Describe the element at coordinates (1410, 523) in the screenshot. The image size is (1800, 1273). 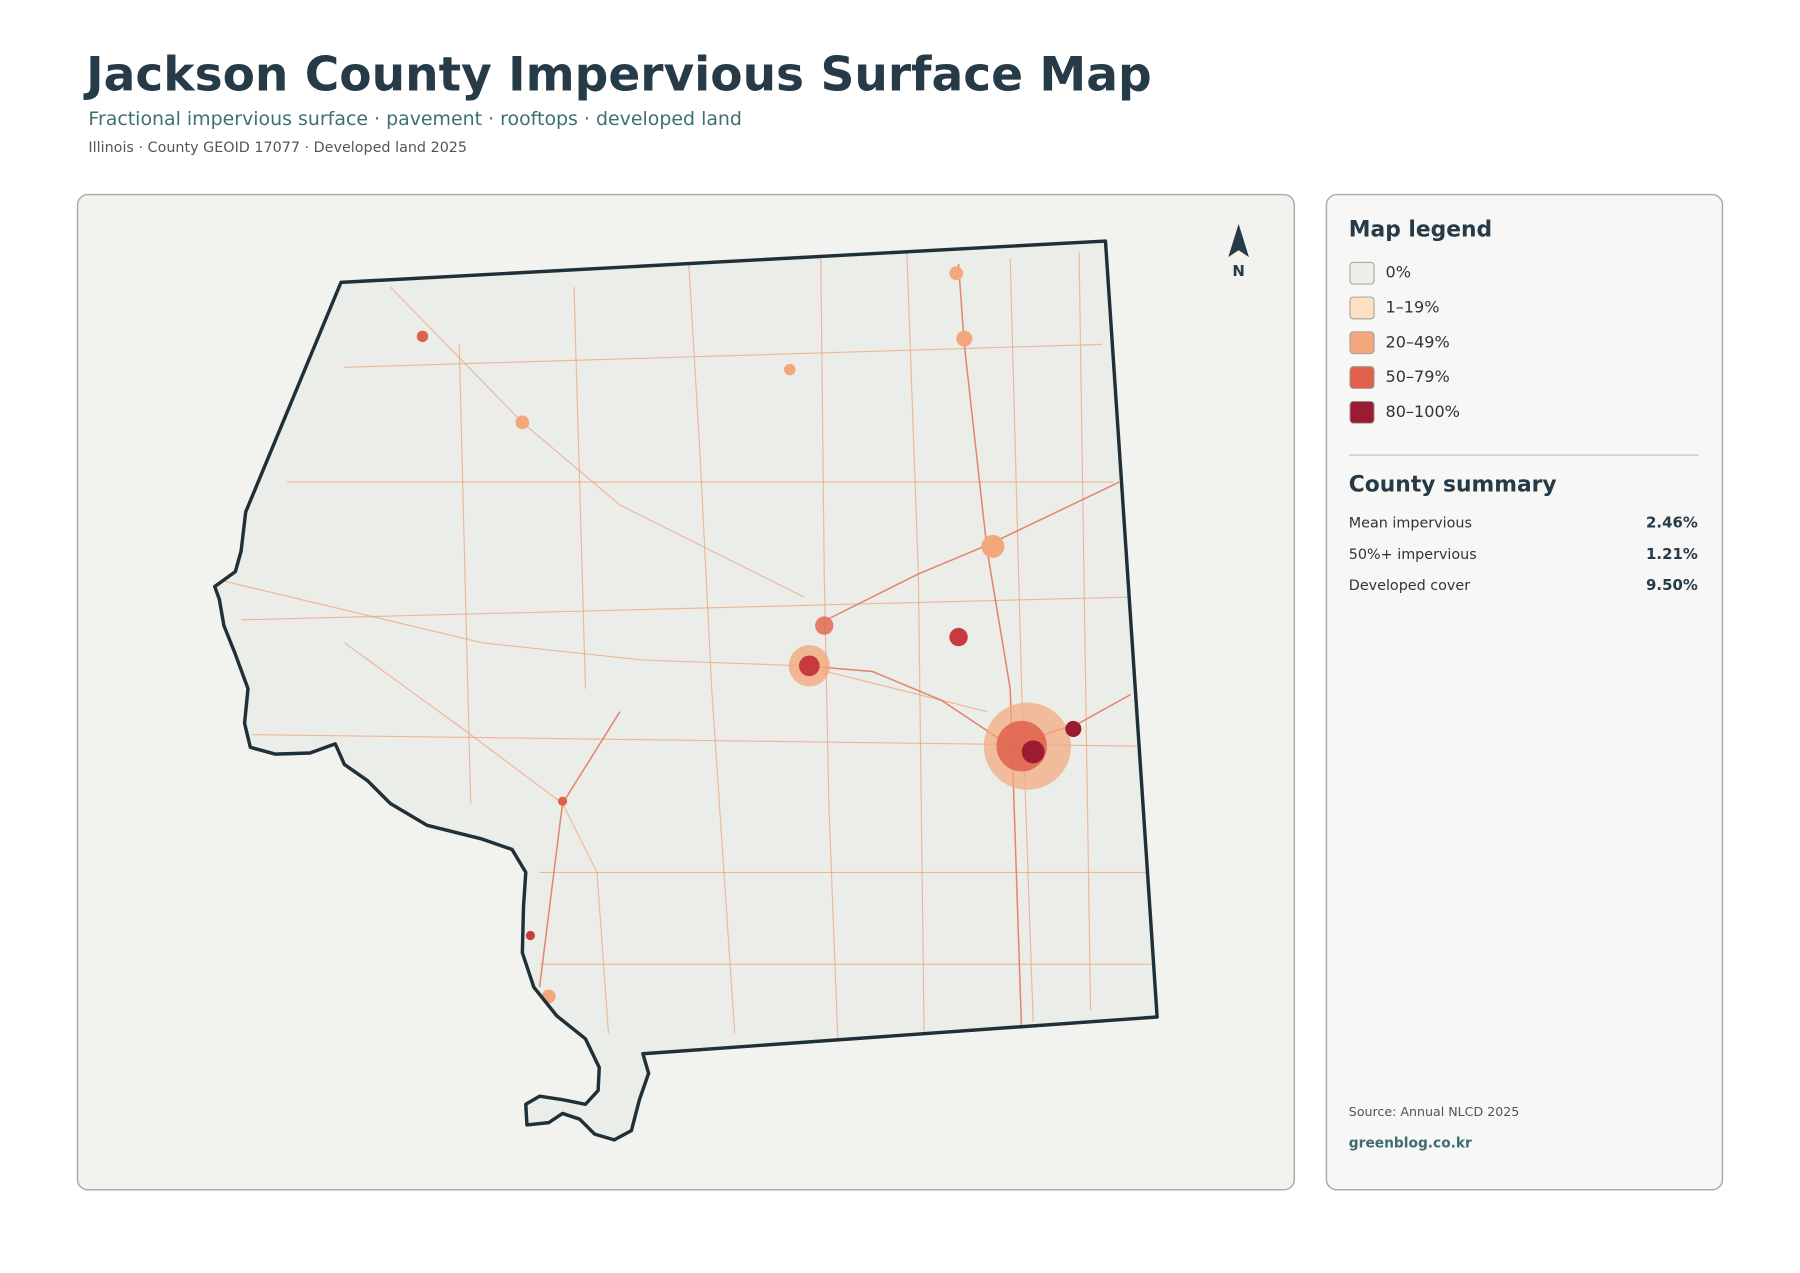
I see `summary-label: Mean impervious` at that location.